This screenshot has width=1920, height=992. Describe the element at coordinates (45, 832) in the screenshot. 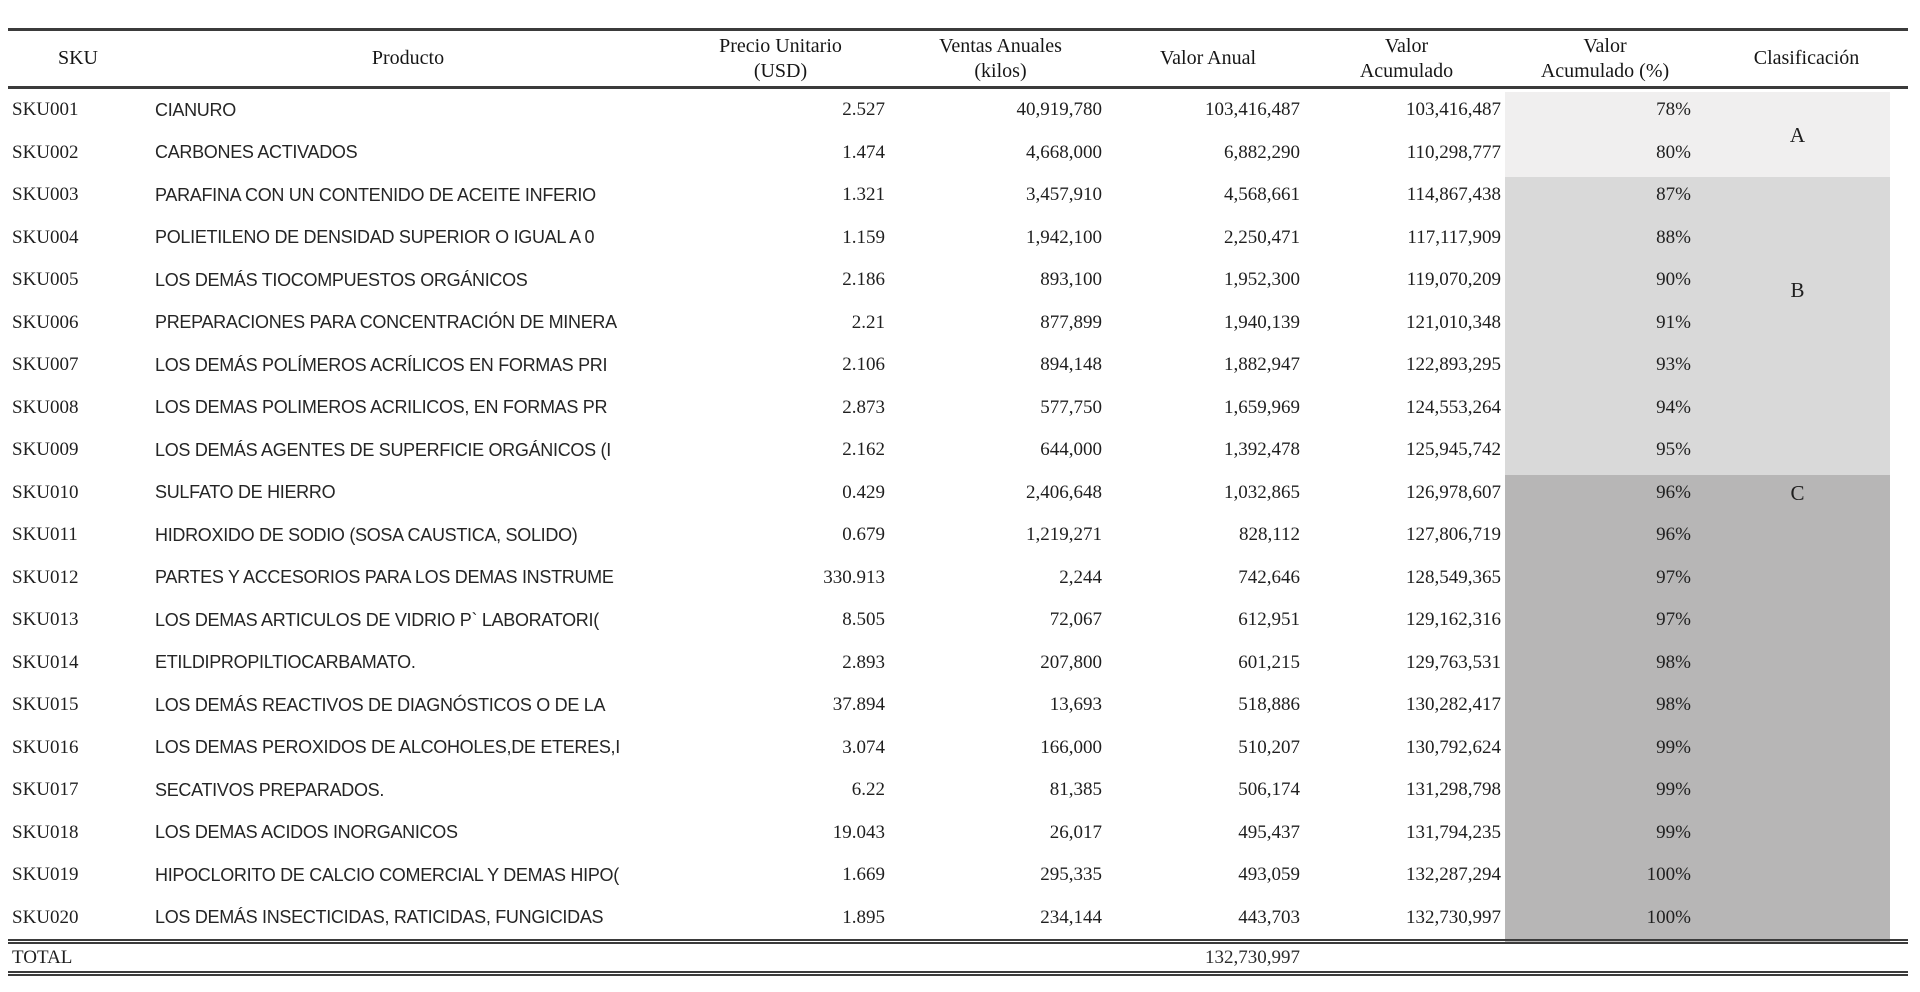

I see `cell-sku: SKU018` at that location.